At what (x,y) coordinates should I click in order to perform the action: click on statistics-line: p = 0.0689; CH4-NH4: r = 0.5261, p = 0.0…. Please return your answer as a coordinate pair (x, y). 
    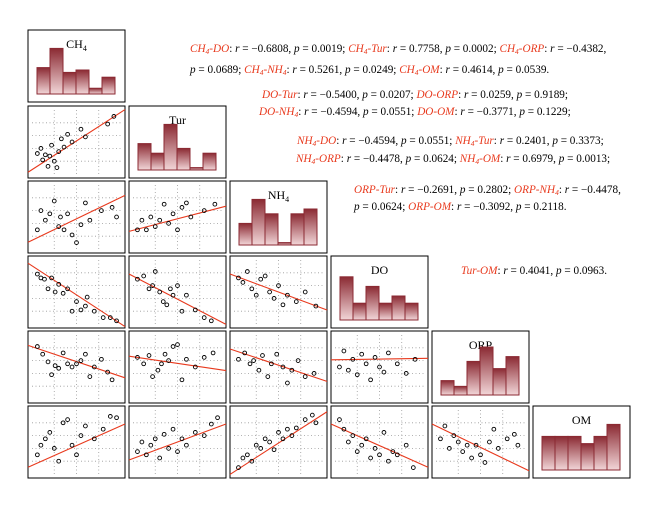
    Looking at the image, I should click on (369, 70).